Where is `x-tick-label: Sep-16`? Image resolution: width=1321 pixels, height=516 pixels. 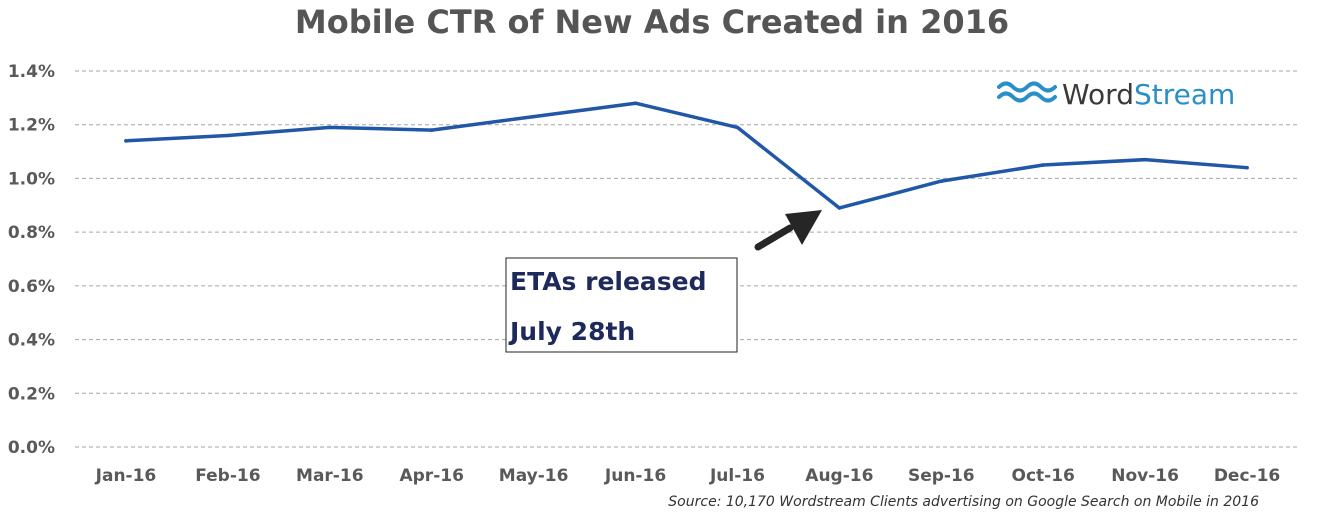 x-tick-label: Sep-16 is located at coordinates (941, 476).